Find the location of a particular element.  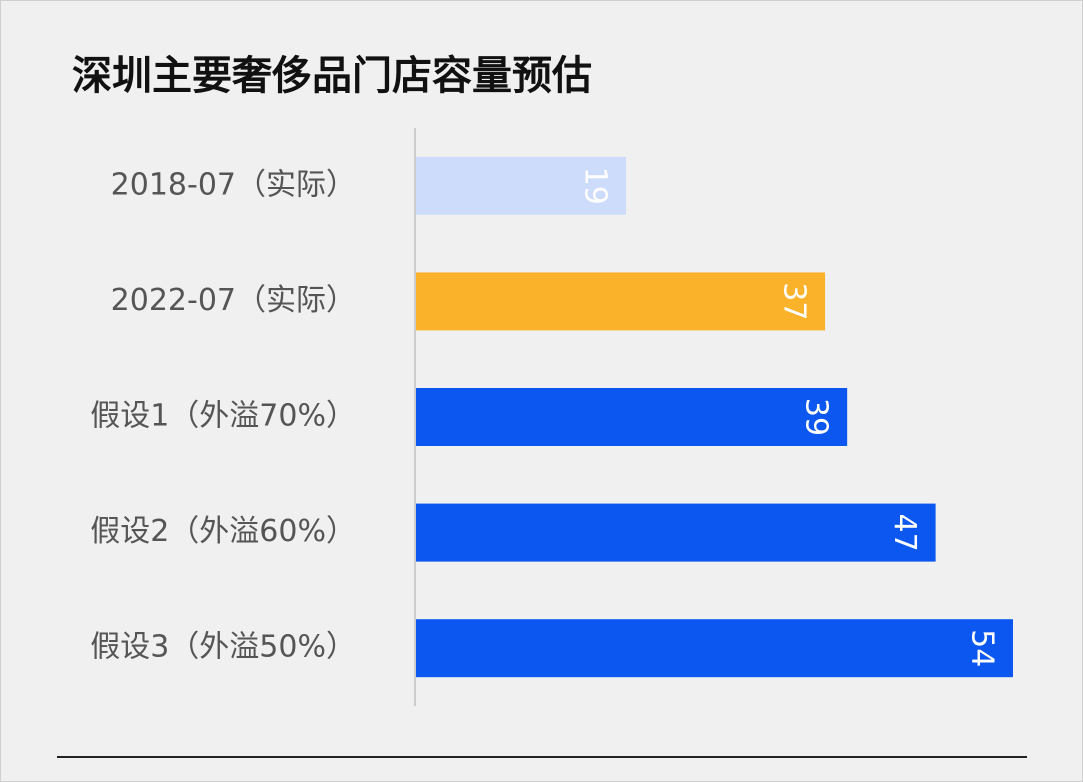

value-label: 19 is located at coordinates (595, 186).